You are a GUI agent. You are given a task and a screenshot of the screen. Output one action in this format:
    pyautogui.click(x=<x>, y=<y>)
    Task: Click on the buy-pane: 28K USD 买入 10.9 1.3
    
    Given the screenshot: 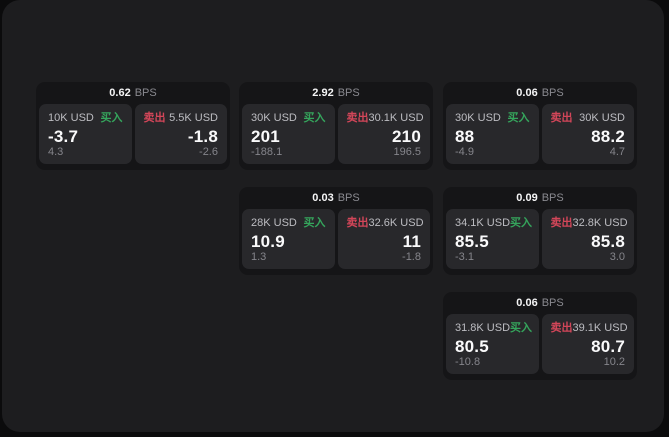 What is the action you would take?
    pyautogui.click(x=288, y=239)
    